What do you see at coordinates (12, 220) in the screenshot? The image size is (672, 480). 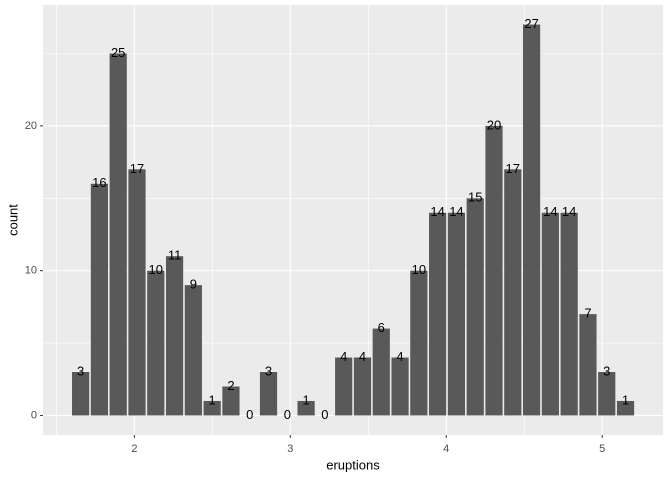 I see `y-axis-title: count` at bounding box center [12, 220].